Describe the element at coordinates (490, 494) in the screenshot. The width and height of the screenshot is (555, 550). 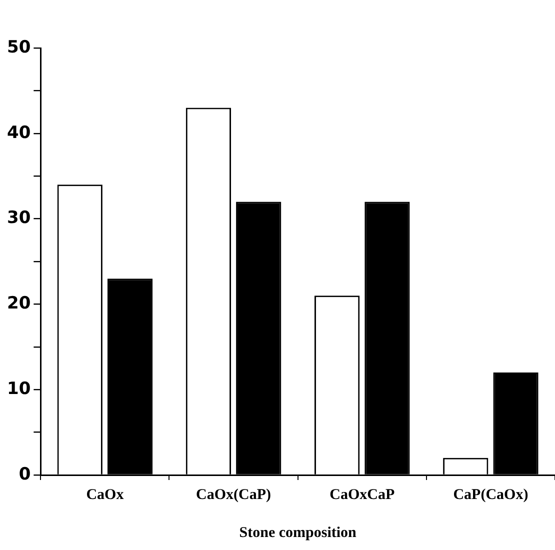
I see `x-tick-label: CaP(CaOx)` at that location.